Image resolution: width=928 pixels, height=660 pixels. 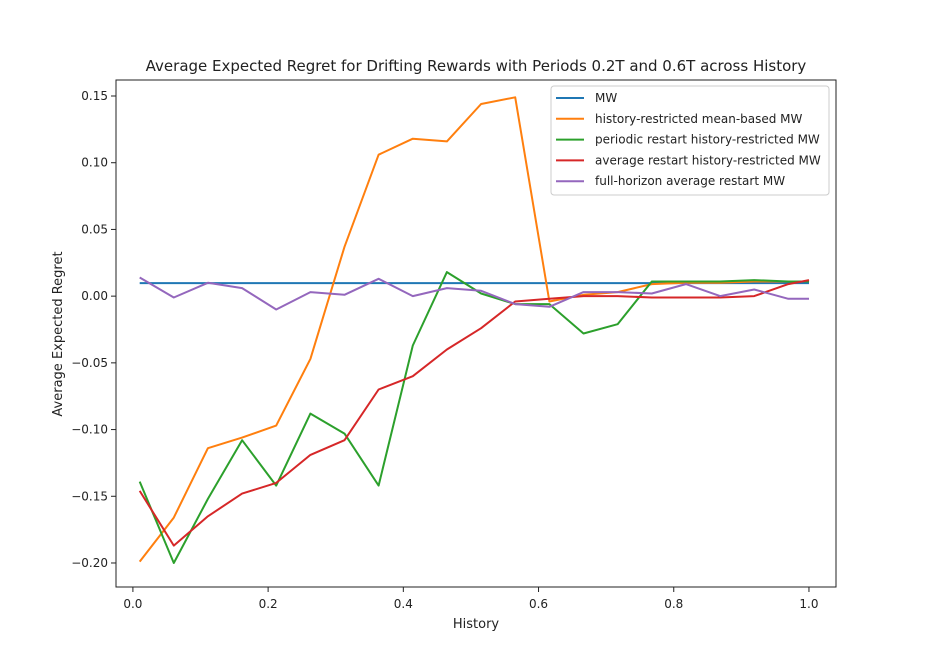 What do you see at coordinates (94, 96) in the screenshot?
I see `y-tick-label: 0.15` at bounding box center [94, 96].